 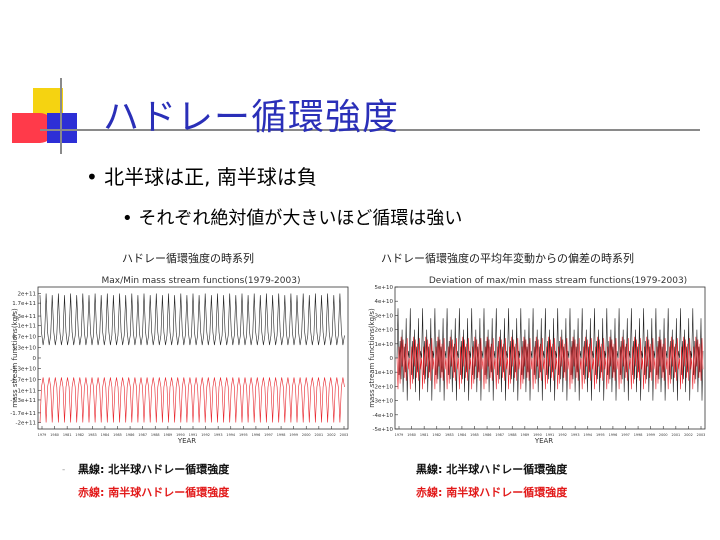 What do you see at coordinates (23, 414) in the screenshot?
I see `y-tick-label: -1.7e+11` at bounding box center [23, 414].